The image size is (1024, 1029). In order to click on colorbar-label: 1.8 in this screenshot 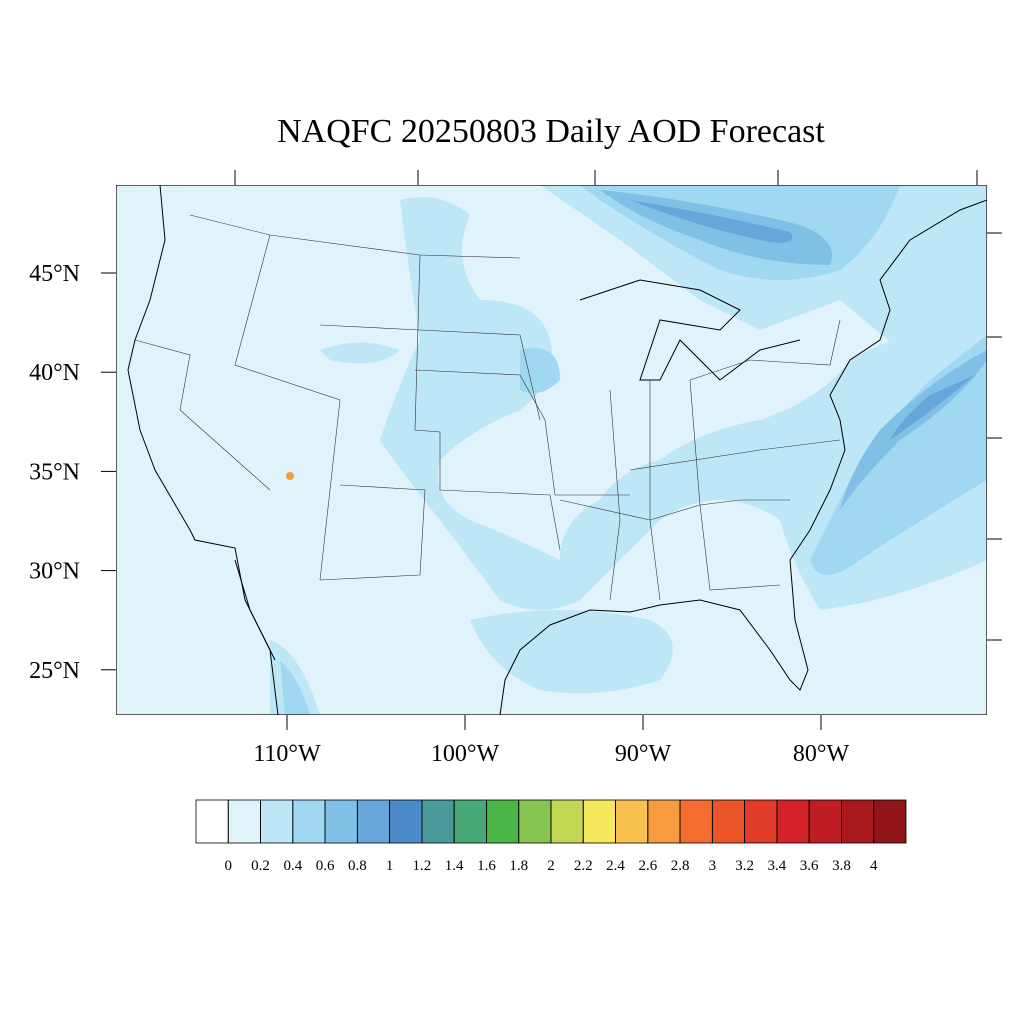, I will do `click(518, 866)`.